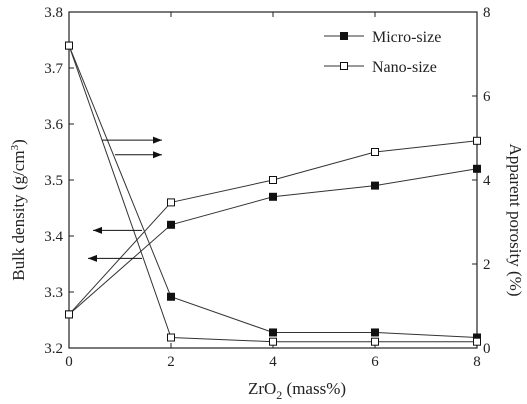  Describe the element at coordinates (53, 125) in the screenshot. I see `y-left-tick-label: 3.6` at that location.